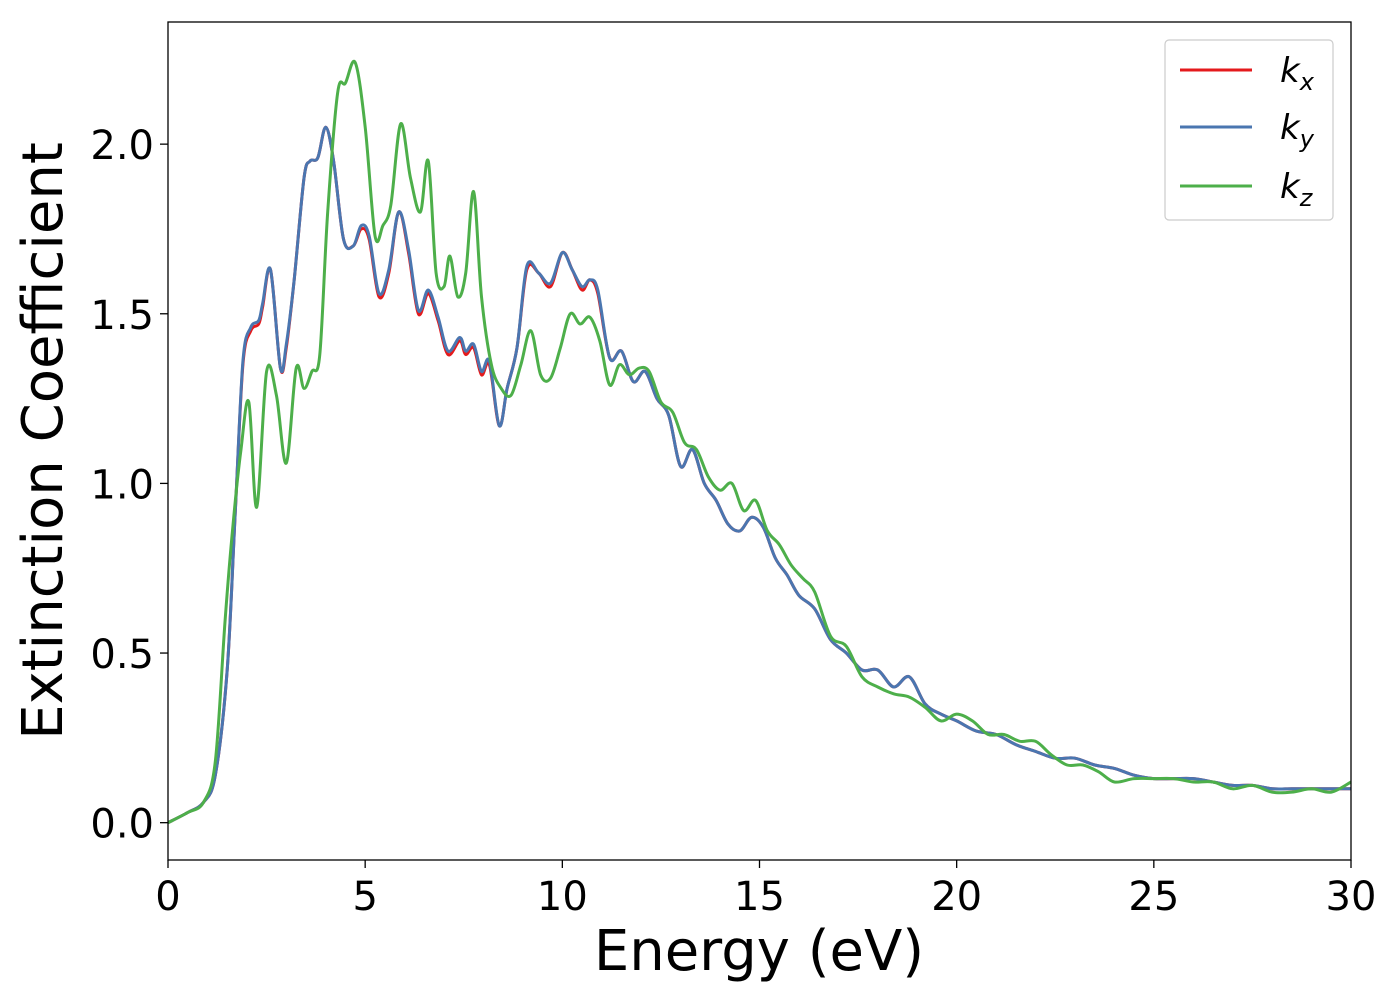  What do you see at coordinates (1153, 897) in the screenshot?
I see `x-tick-label: 25` at bounding box center [1153, 897].